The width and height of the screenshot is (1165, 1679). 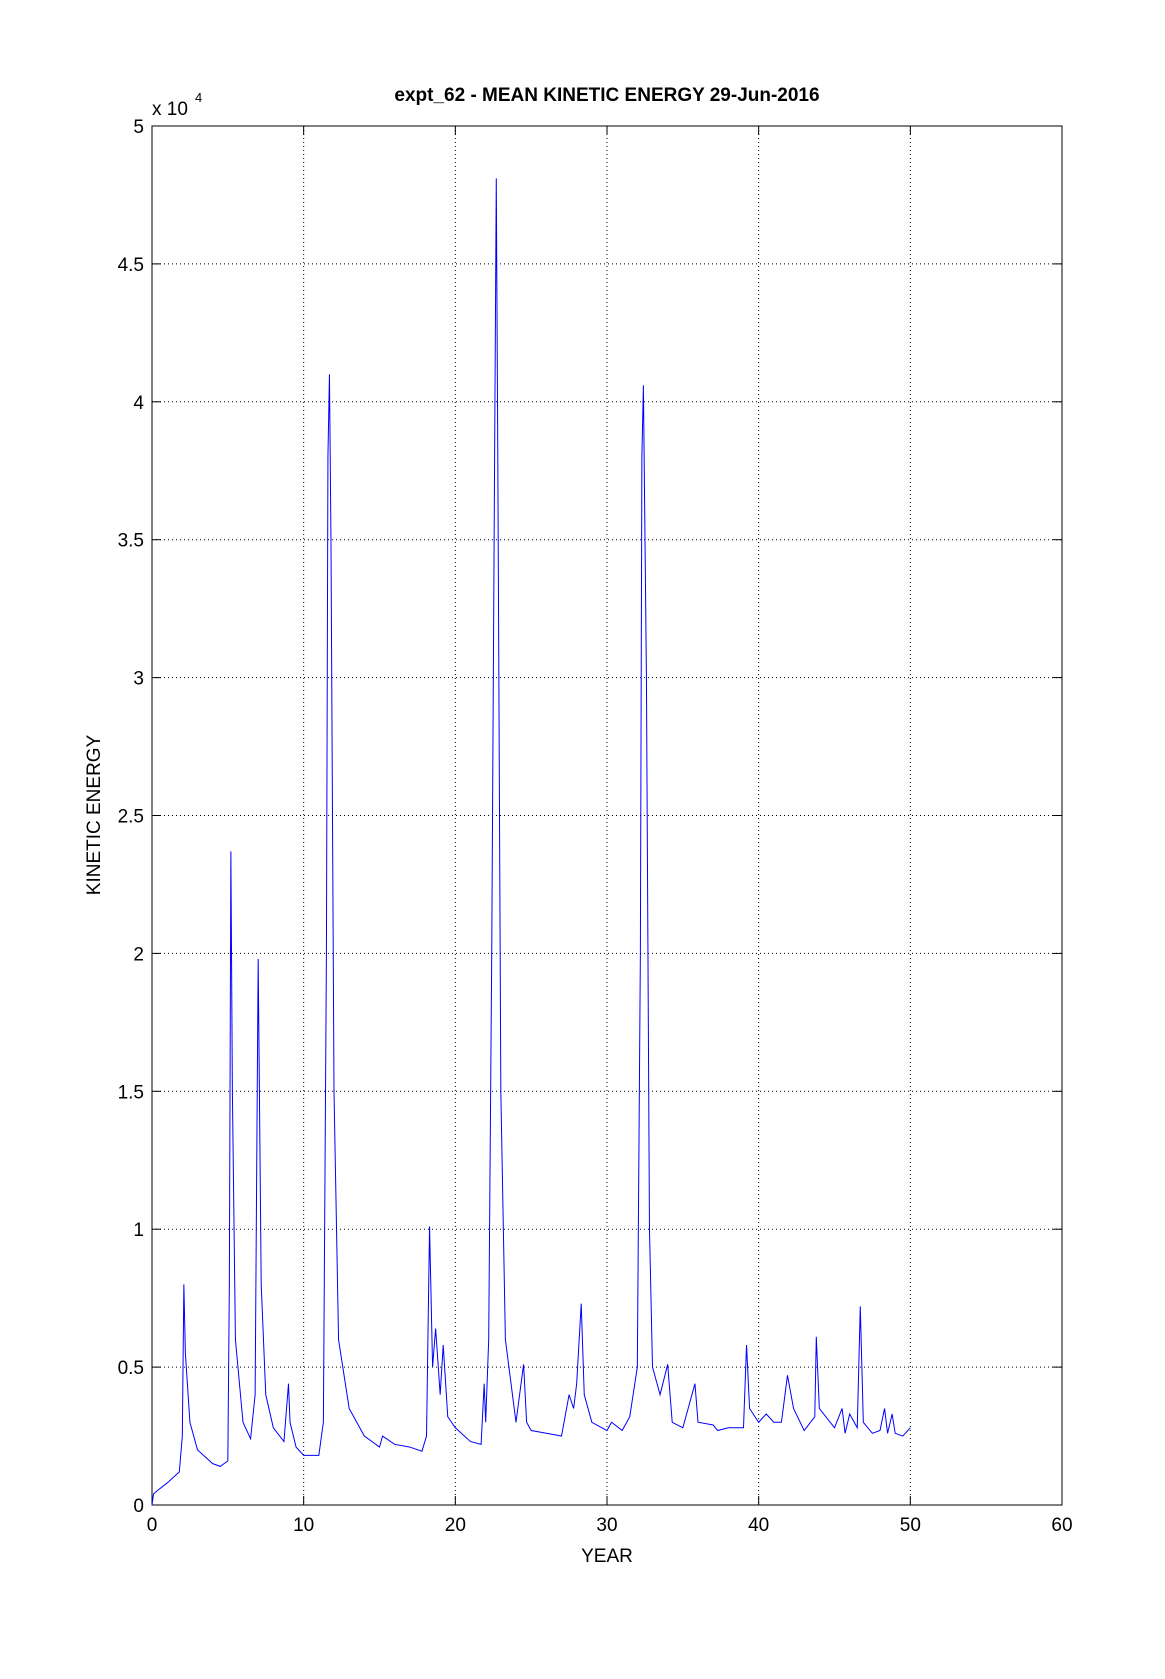 I want to click on x-tick-label: 60, so click(x=1061, y=1525).